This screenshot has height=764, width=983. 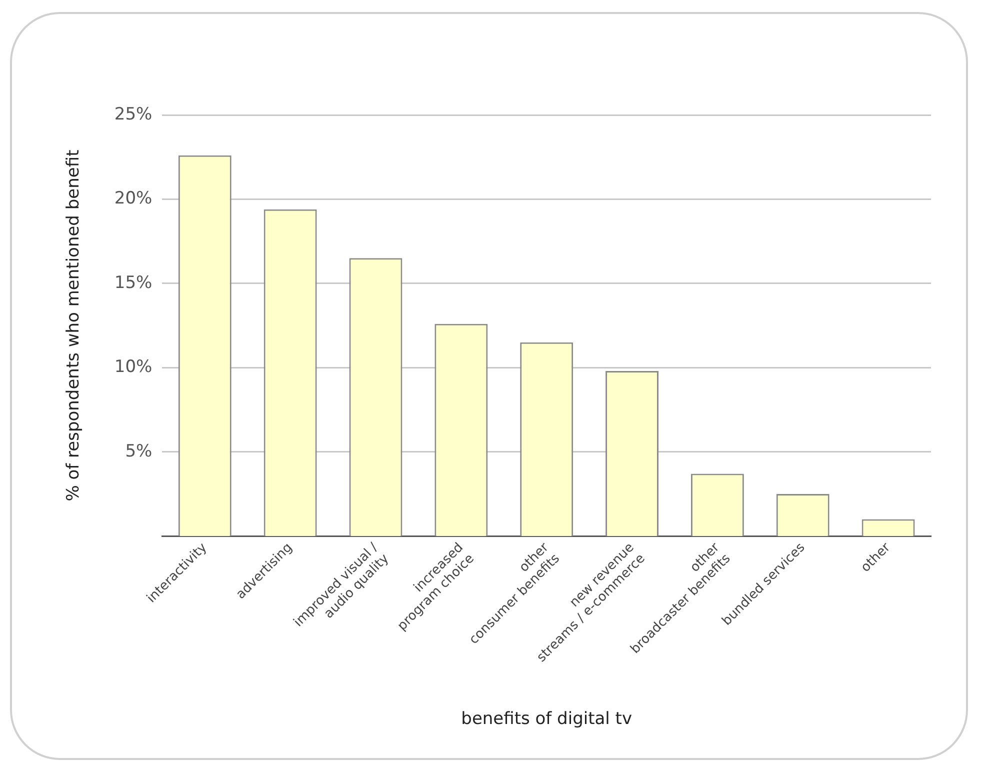 What do you see at coordinates (133, 282) in the screenshot?
I see `y-tick-label: 15%` at bounding box center [133, 282].